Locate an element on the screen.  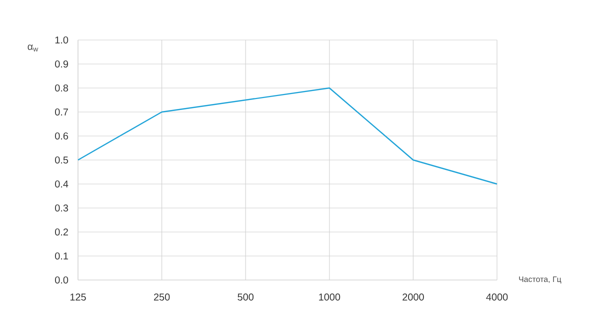
y-tick-label: 0.4 is located at coordinates (61, 184).